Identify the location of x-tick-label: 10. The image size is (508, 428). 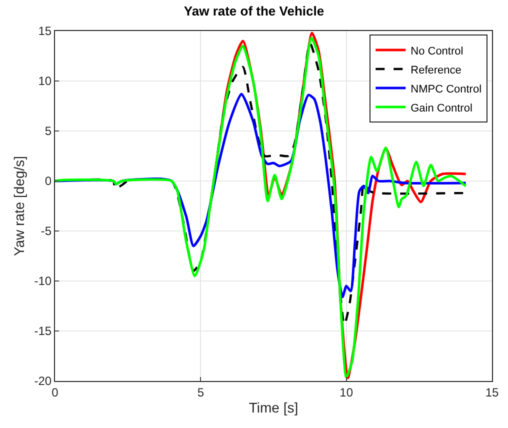
(347, 392).